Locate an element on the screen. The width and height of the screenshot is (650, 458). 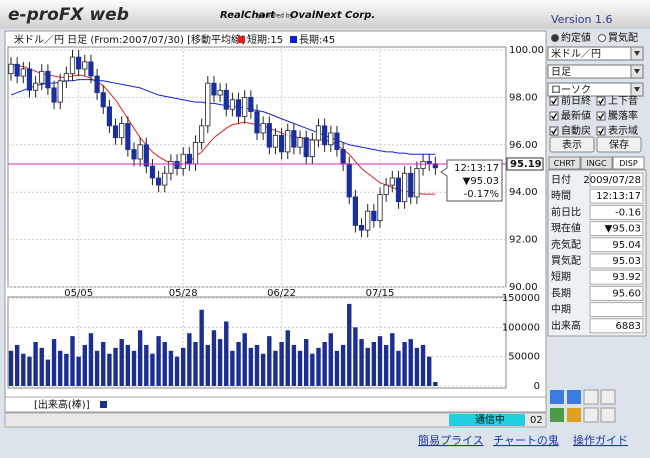
brand: RealChart is located at coordinates (248, 15).